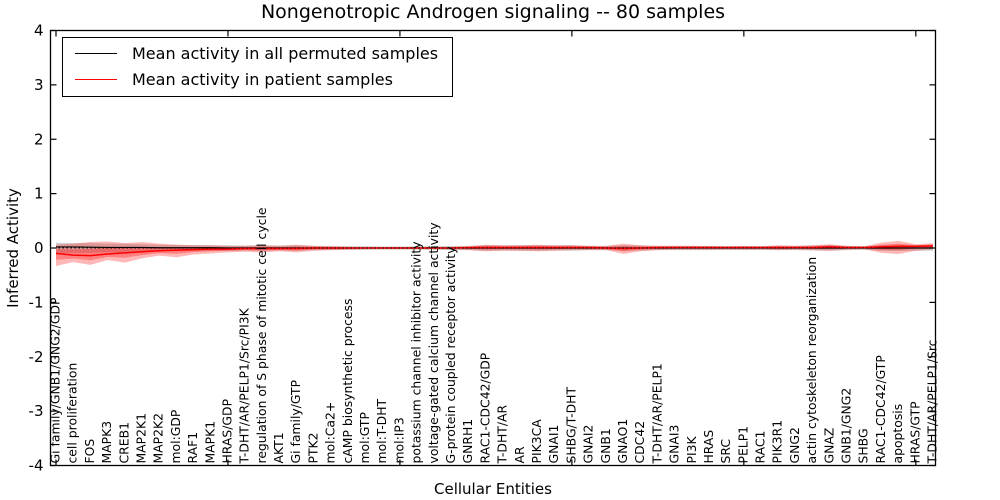  Describe the element at coordinates (828, 446) in the screenshot. I see `x-tick-label: GNAZ` at that location.